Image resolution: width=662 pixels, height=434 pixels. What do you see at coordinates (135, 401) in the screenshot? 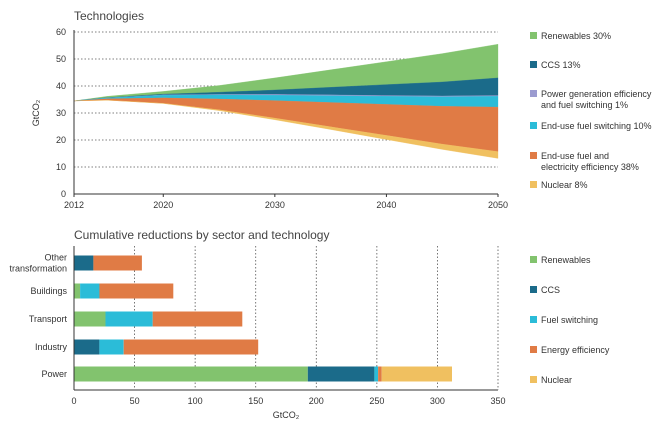
I see `bar-x-tick-label-50: 50` at bounding box center [135, 401].